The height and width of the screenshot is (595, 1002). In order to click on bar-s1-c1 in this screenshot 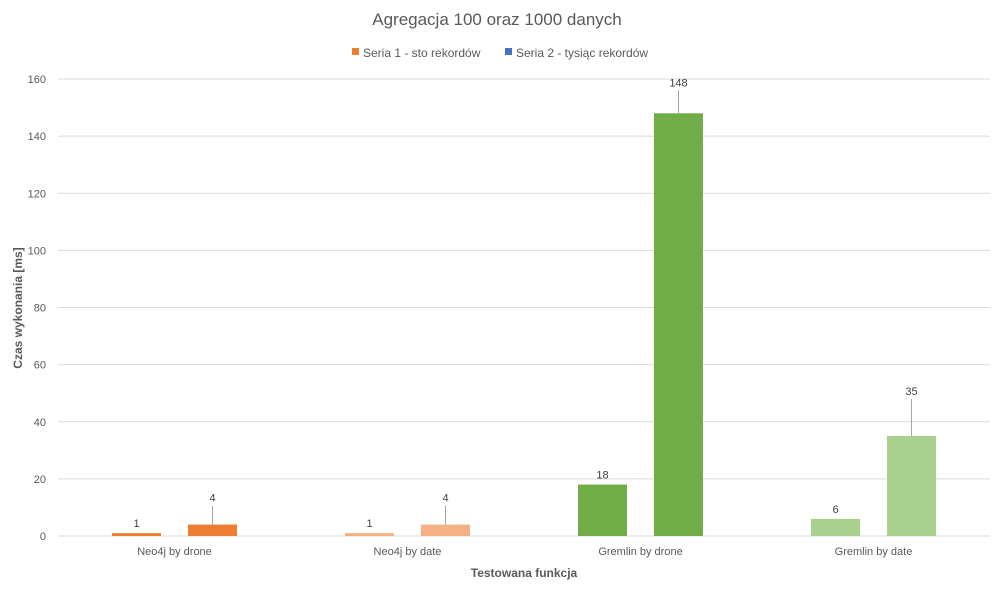, I will do `click(136, 534)`.